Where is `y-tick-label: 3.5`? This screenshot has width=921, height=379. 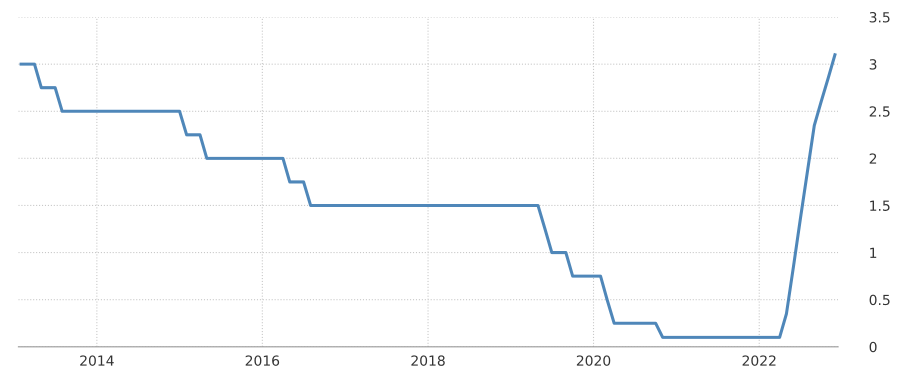 y-tick-label: 3.5 is located at coordinates (880, 17).